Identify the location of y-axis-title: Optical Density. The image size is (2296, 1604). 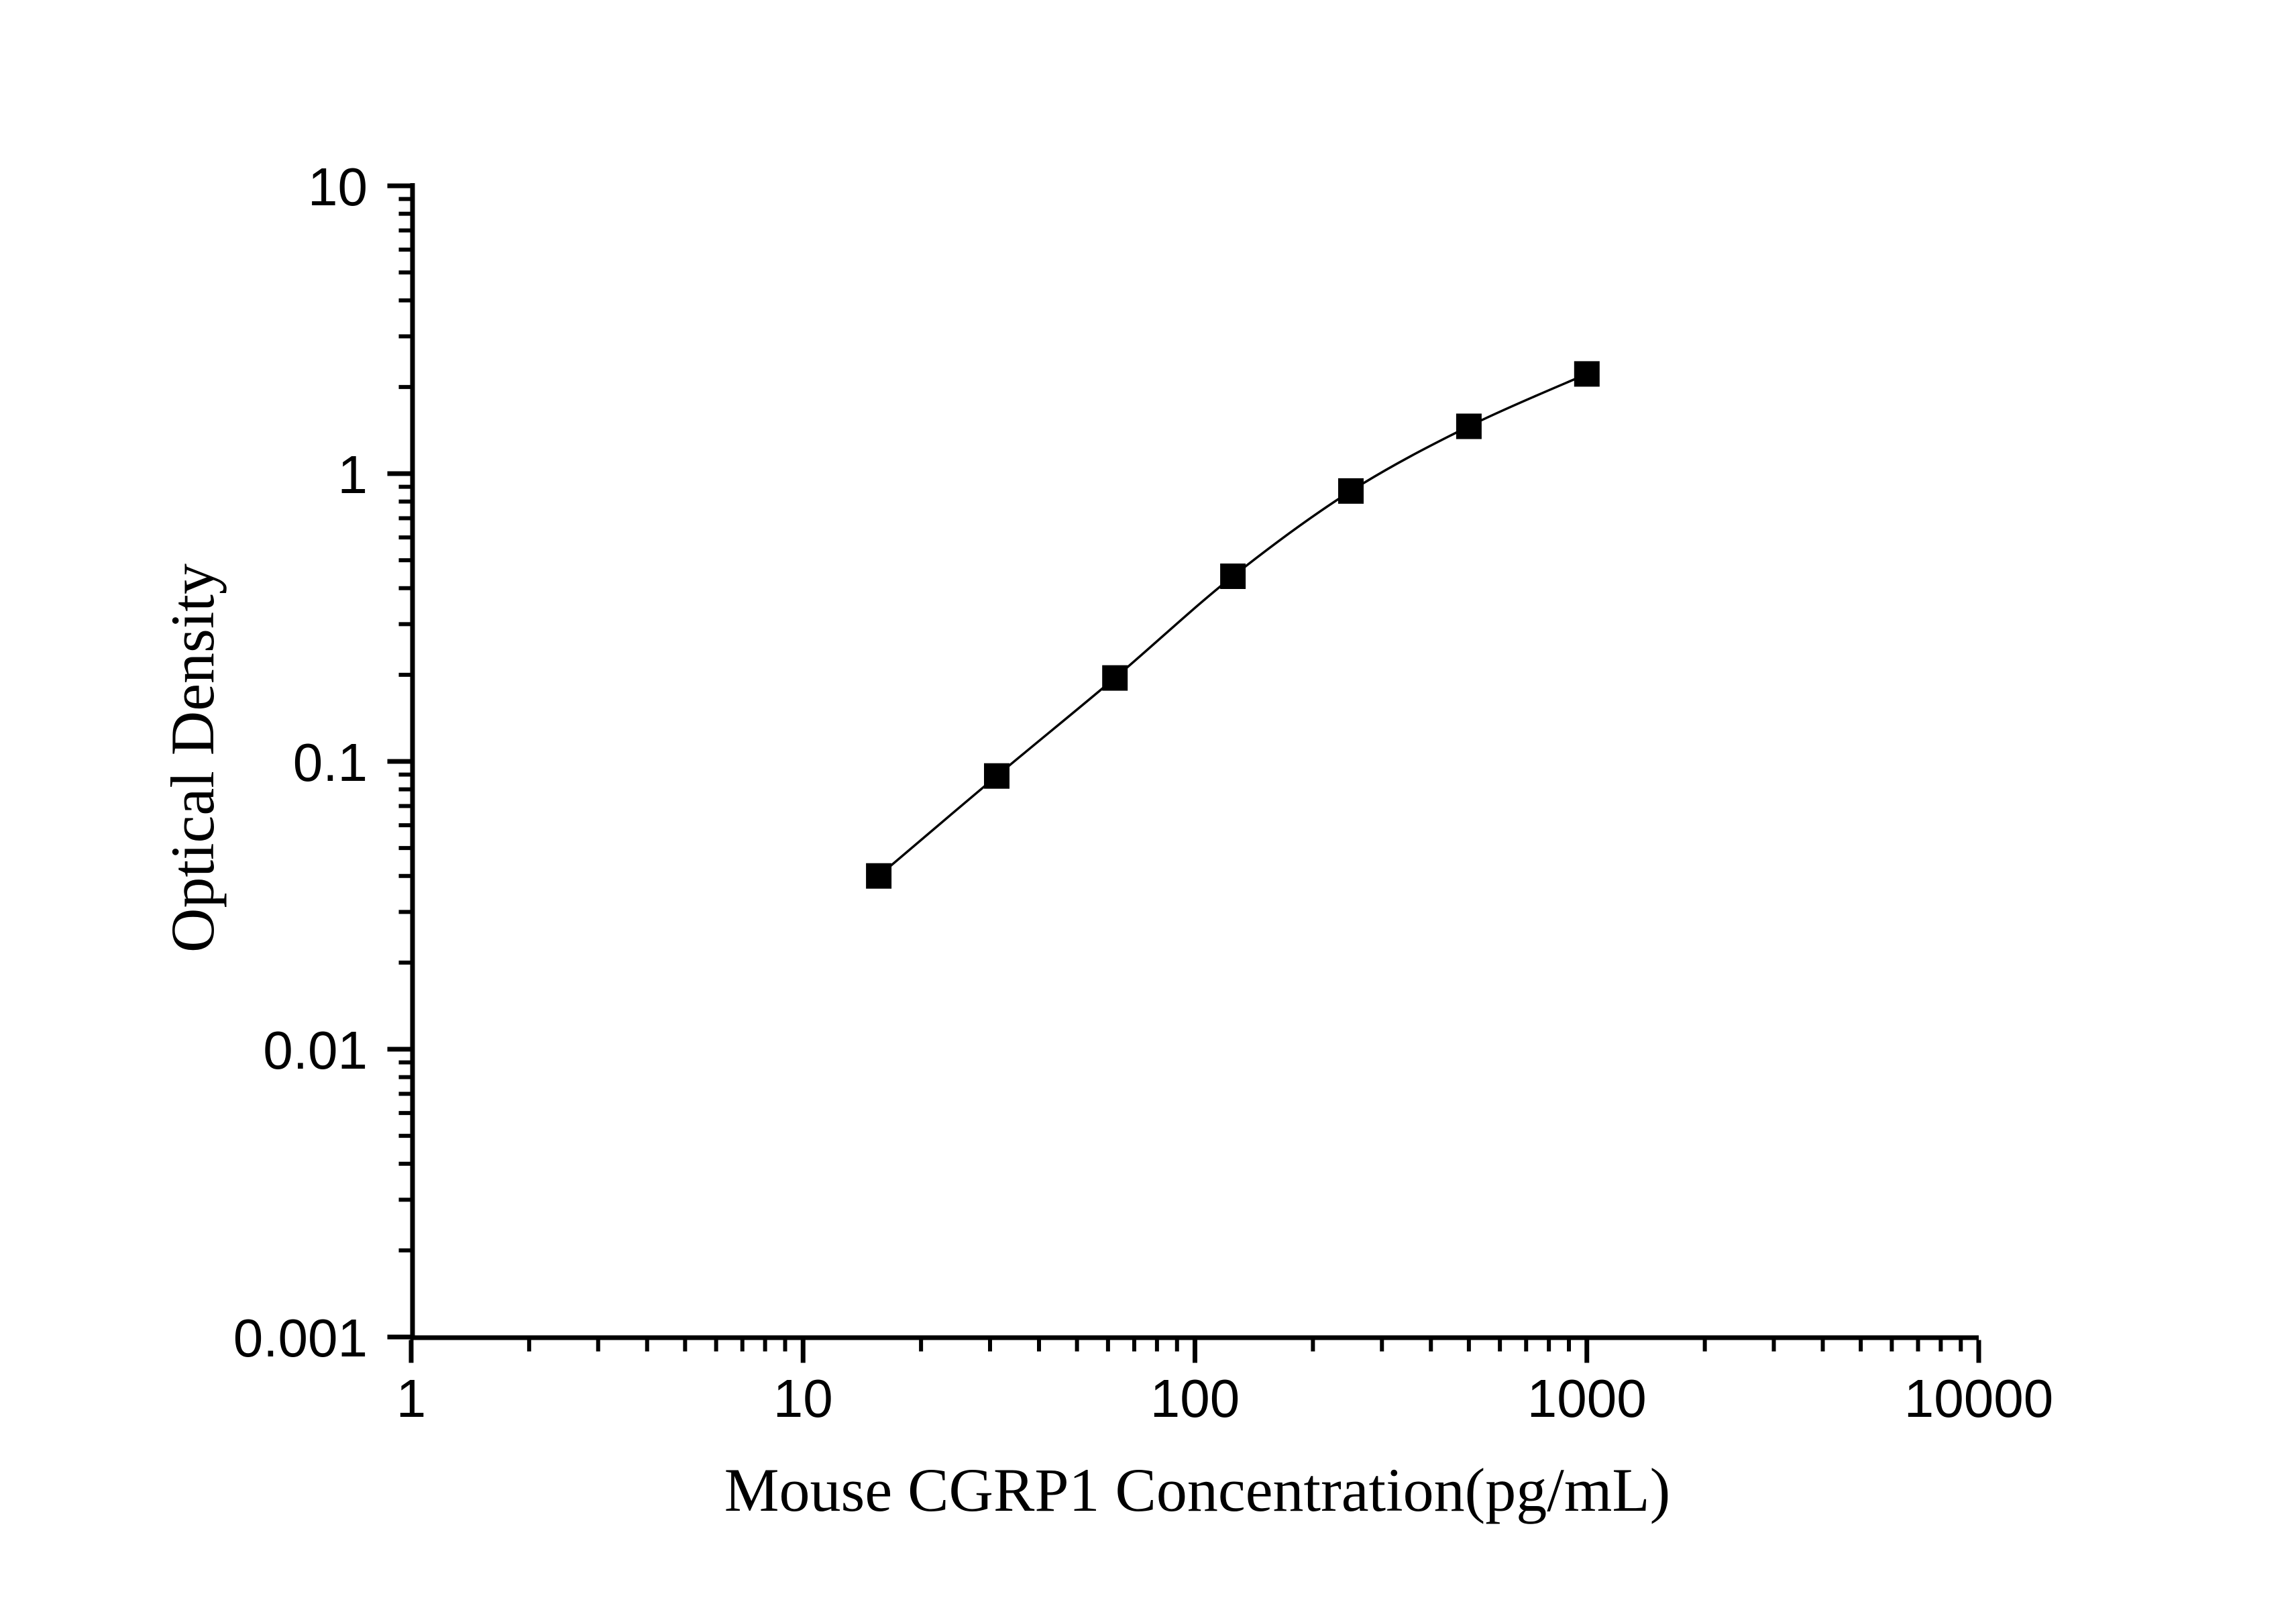
(192, 758).